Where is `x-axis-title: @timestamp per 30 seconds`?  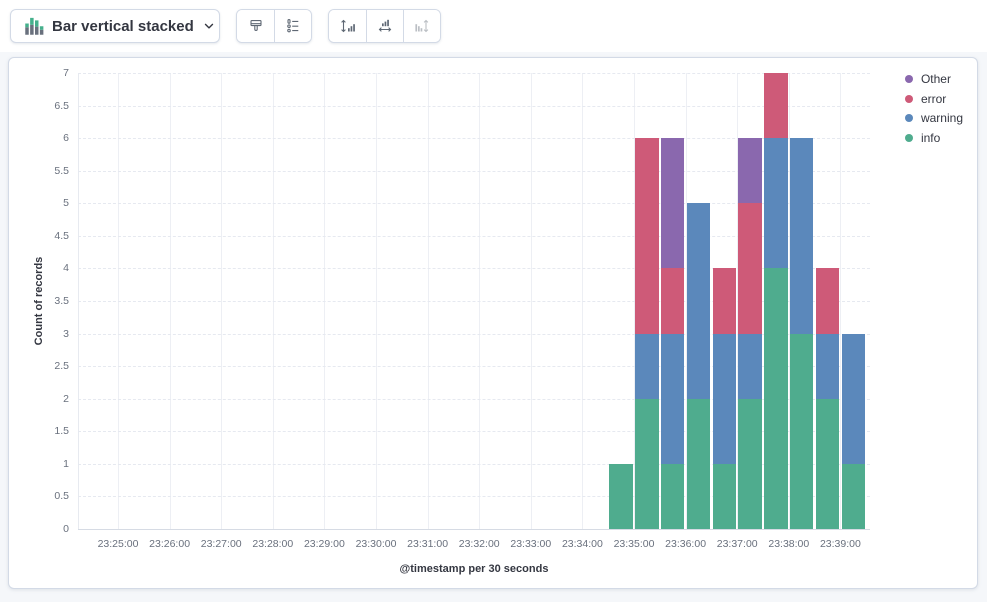 x-axis-title: @timestamp per 30 seconds is located at coordinates (474, 569).